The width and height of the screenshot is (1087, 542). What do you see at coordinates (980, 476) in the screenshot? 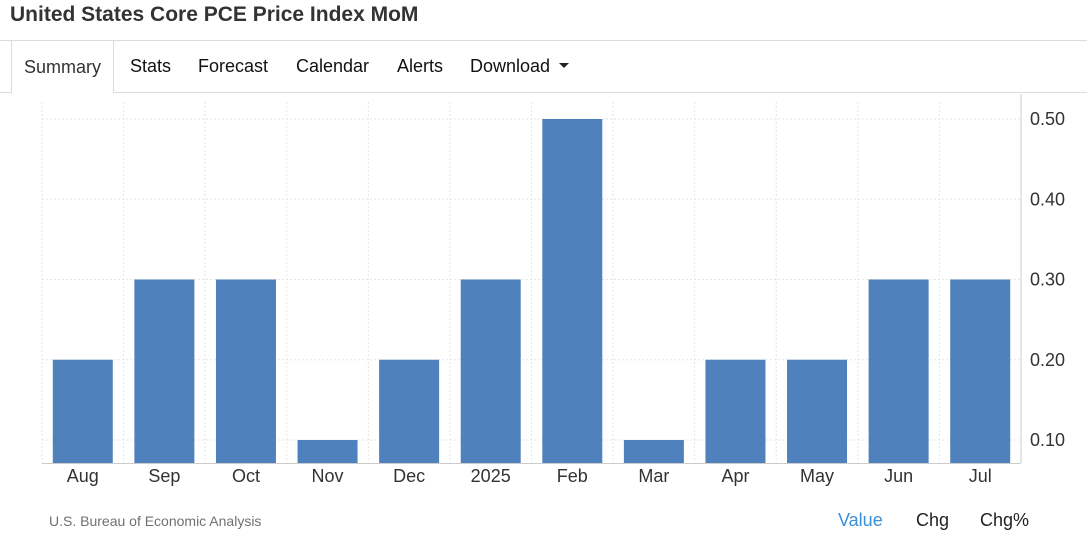
I see `x-tick-label: Jul` at bounding box center [980, 476].